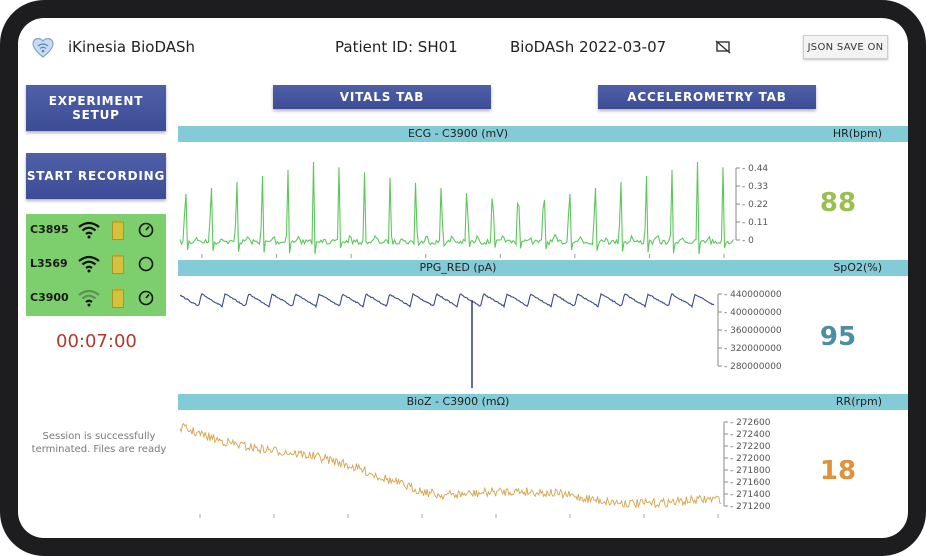 Image resolution: width=926 pixels, height=556 pixels. Describe the element at coordinates (450, 465) in the screenshot. I see `bioz-trace` at that location.